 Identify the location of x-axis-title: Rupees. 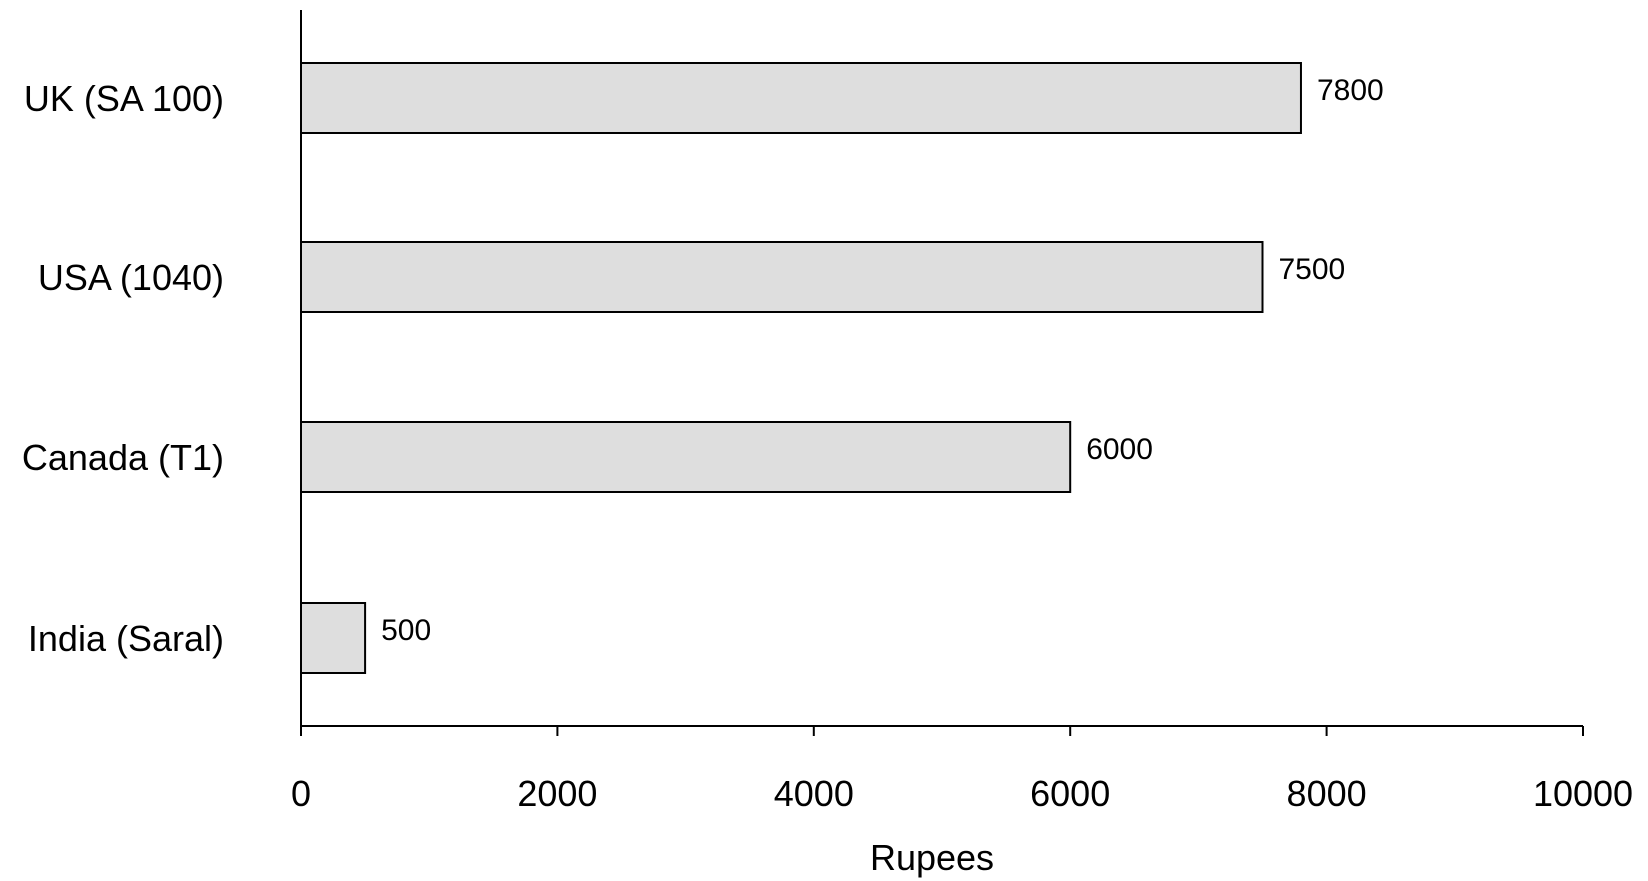
(932, 857).